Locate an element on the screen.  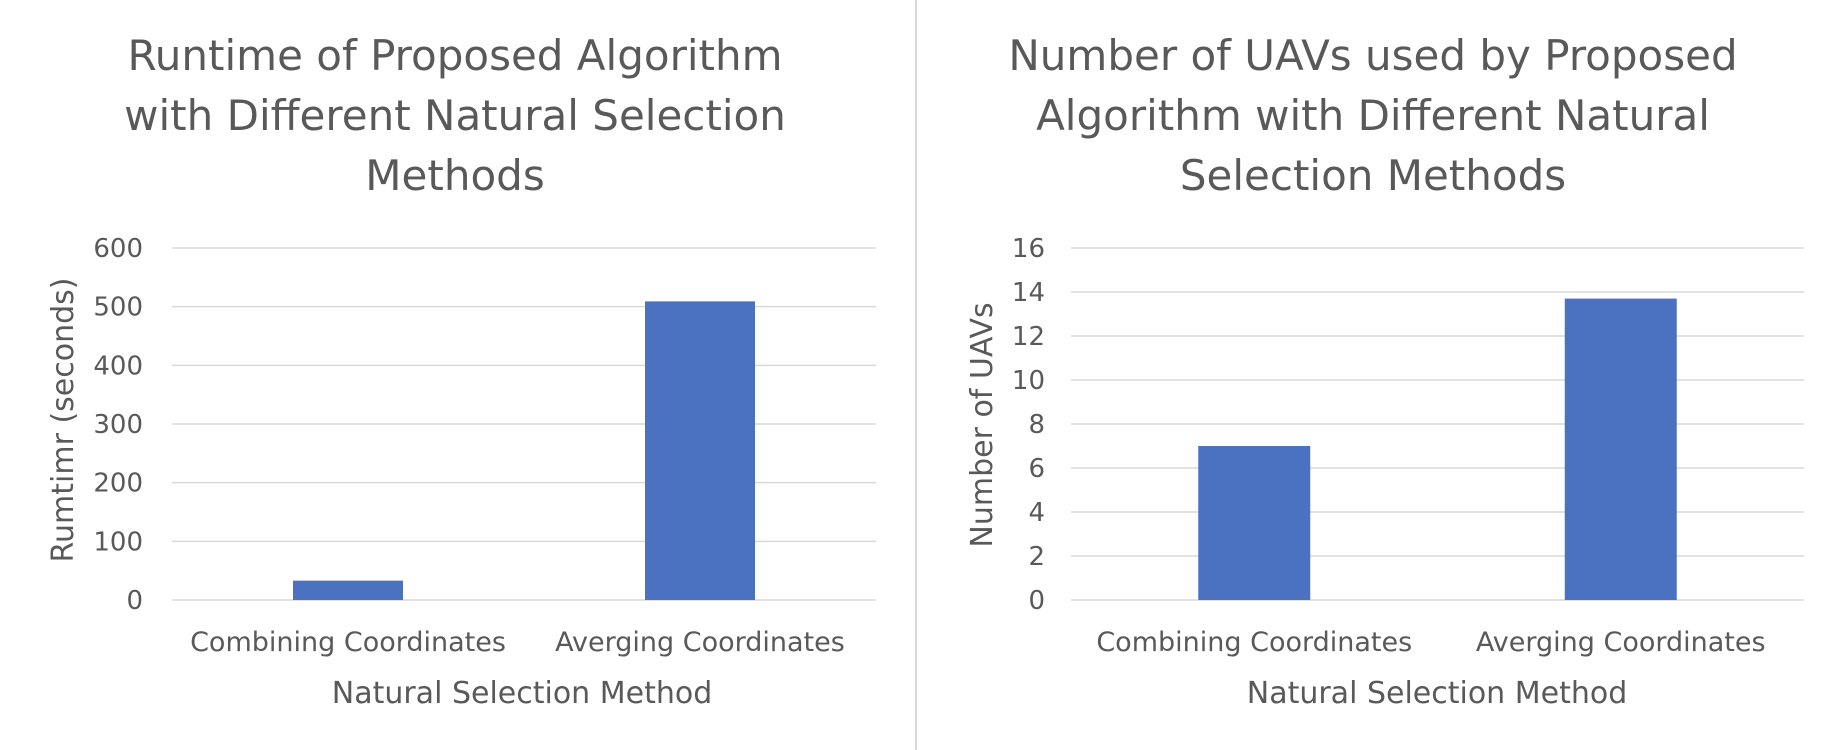
y-tick-label: 6 is located at coordinates (1036, 469).